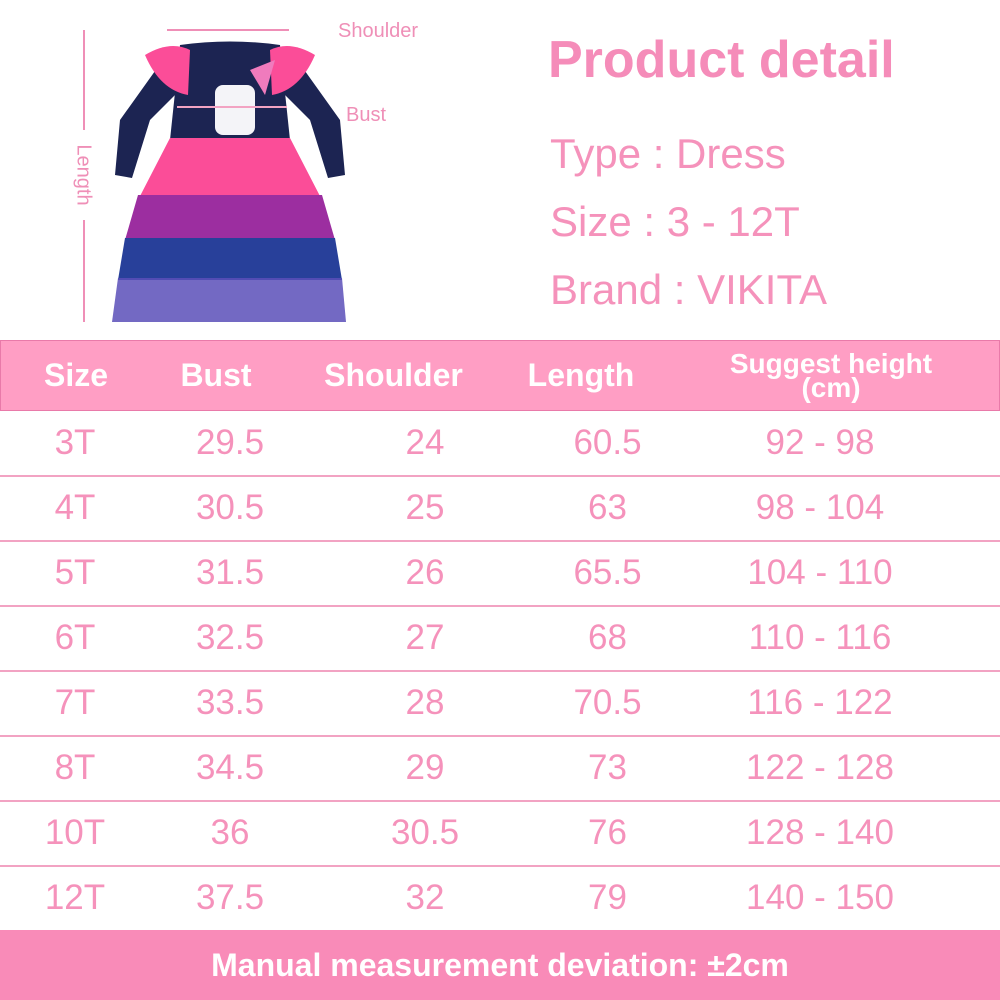 The image size is (1000, 1000). Describe the element at coordinates (607, 767) in the screenshot. I see `cell-length: 73` at that location.